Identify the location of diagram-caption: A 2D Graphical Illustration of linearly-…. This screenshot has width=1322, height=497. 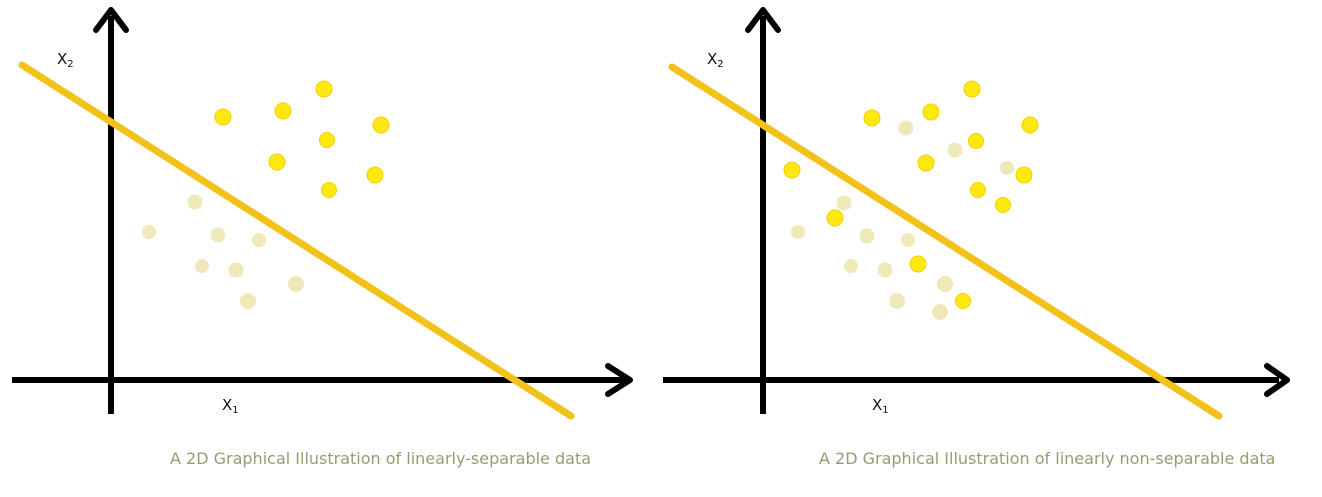
(380, 458).